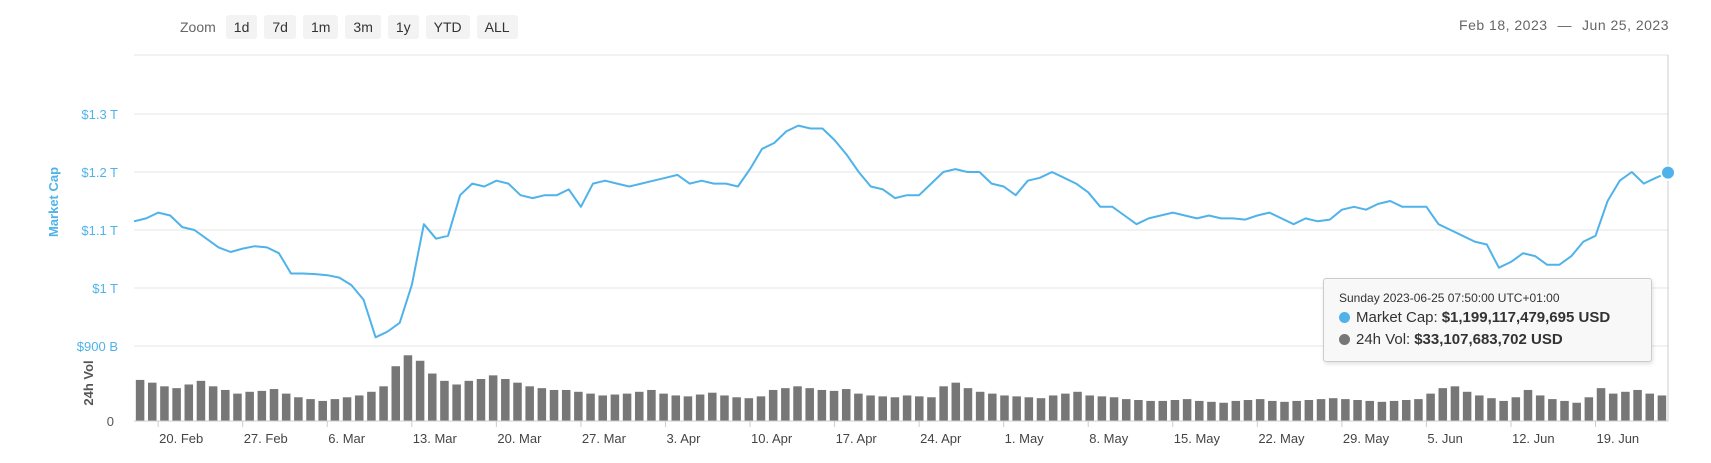 The height and width of the screenshot is (463, 1711). Describe the element at coordinates (497, 27) in the screenshot. I see `zoom-button-all: ALL` at that location.